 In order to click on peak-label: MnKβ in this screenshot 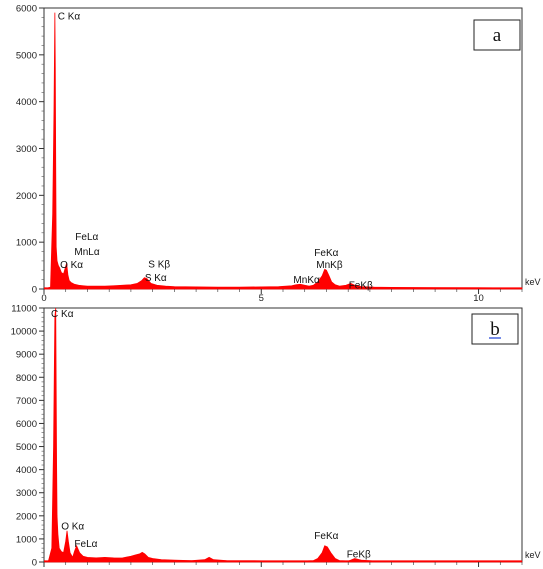, I will do `click(329, 265)`.